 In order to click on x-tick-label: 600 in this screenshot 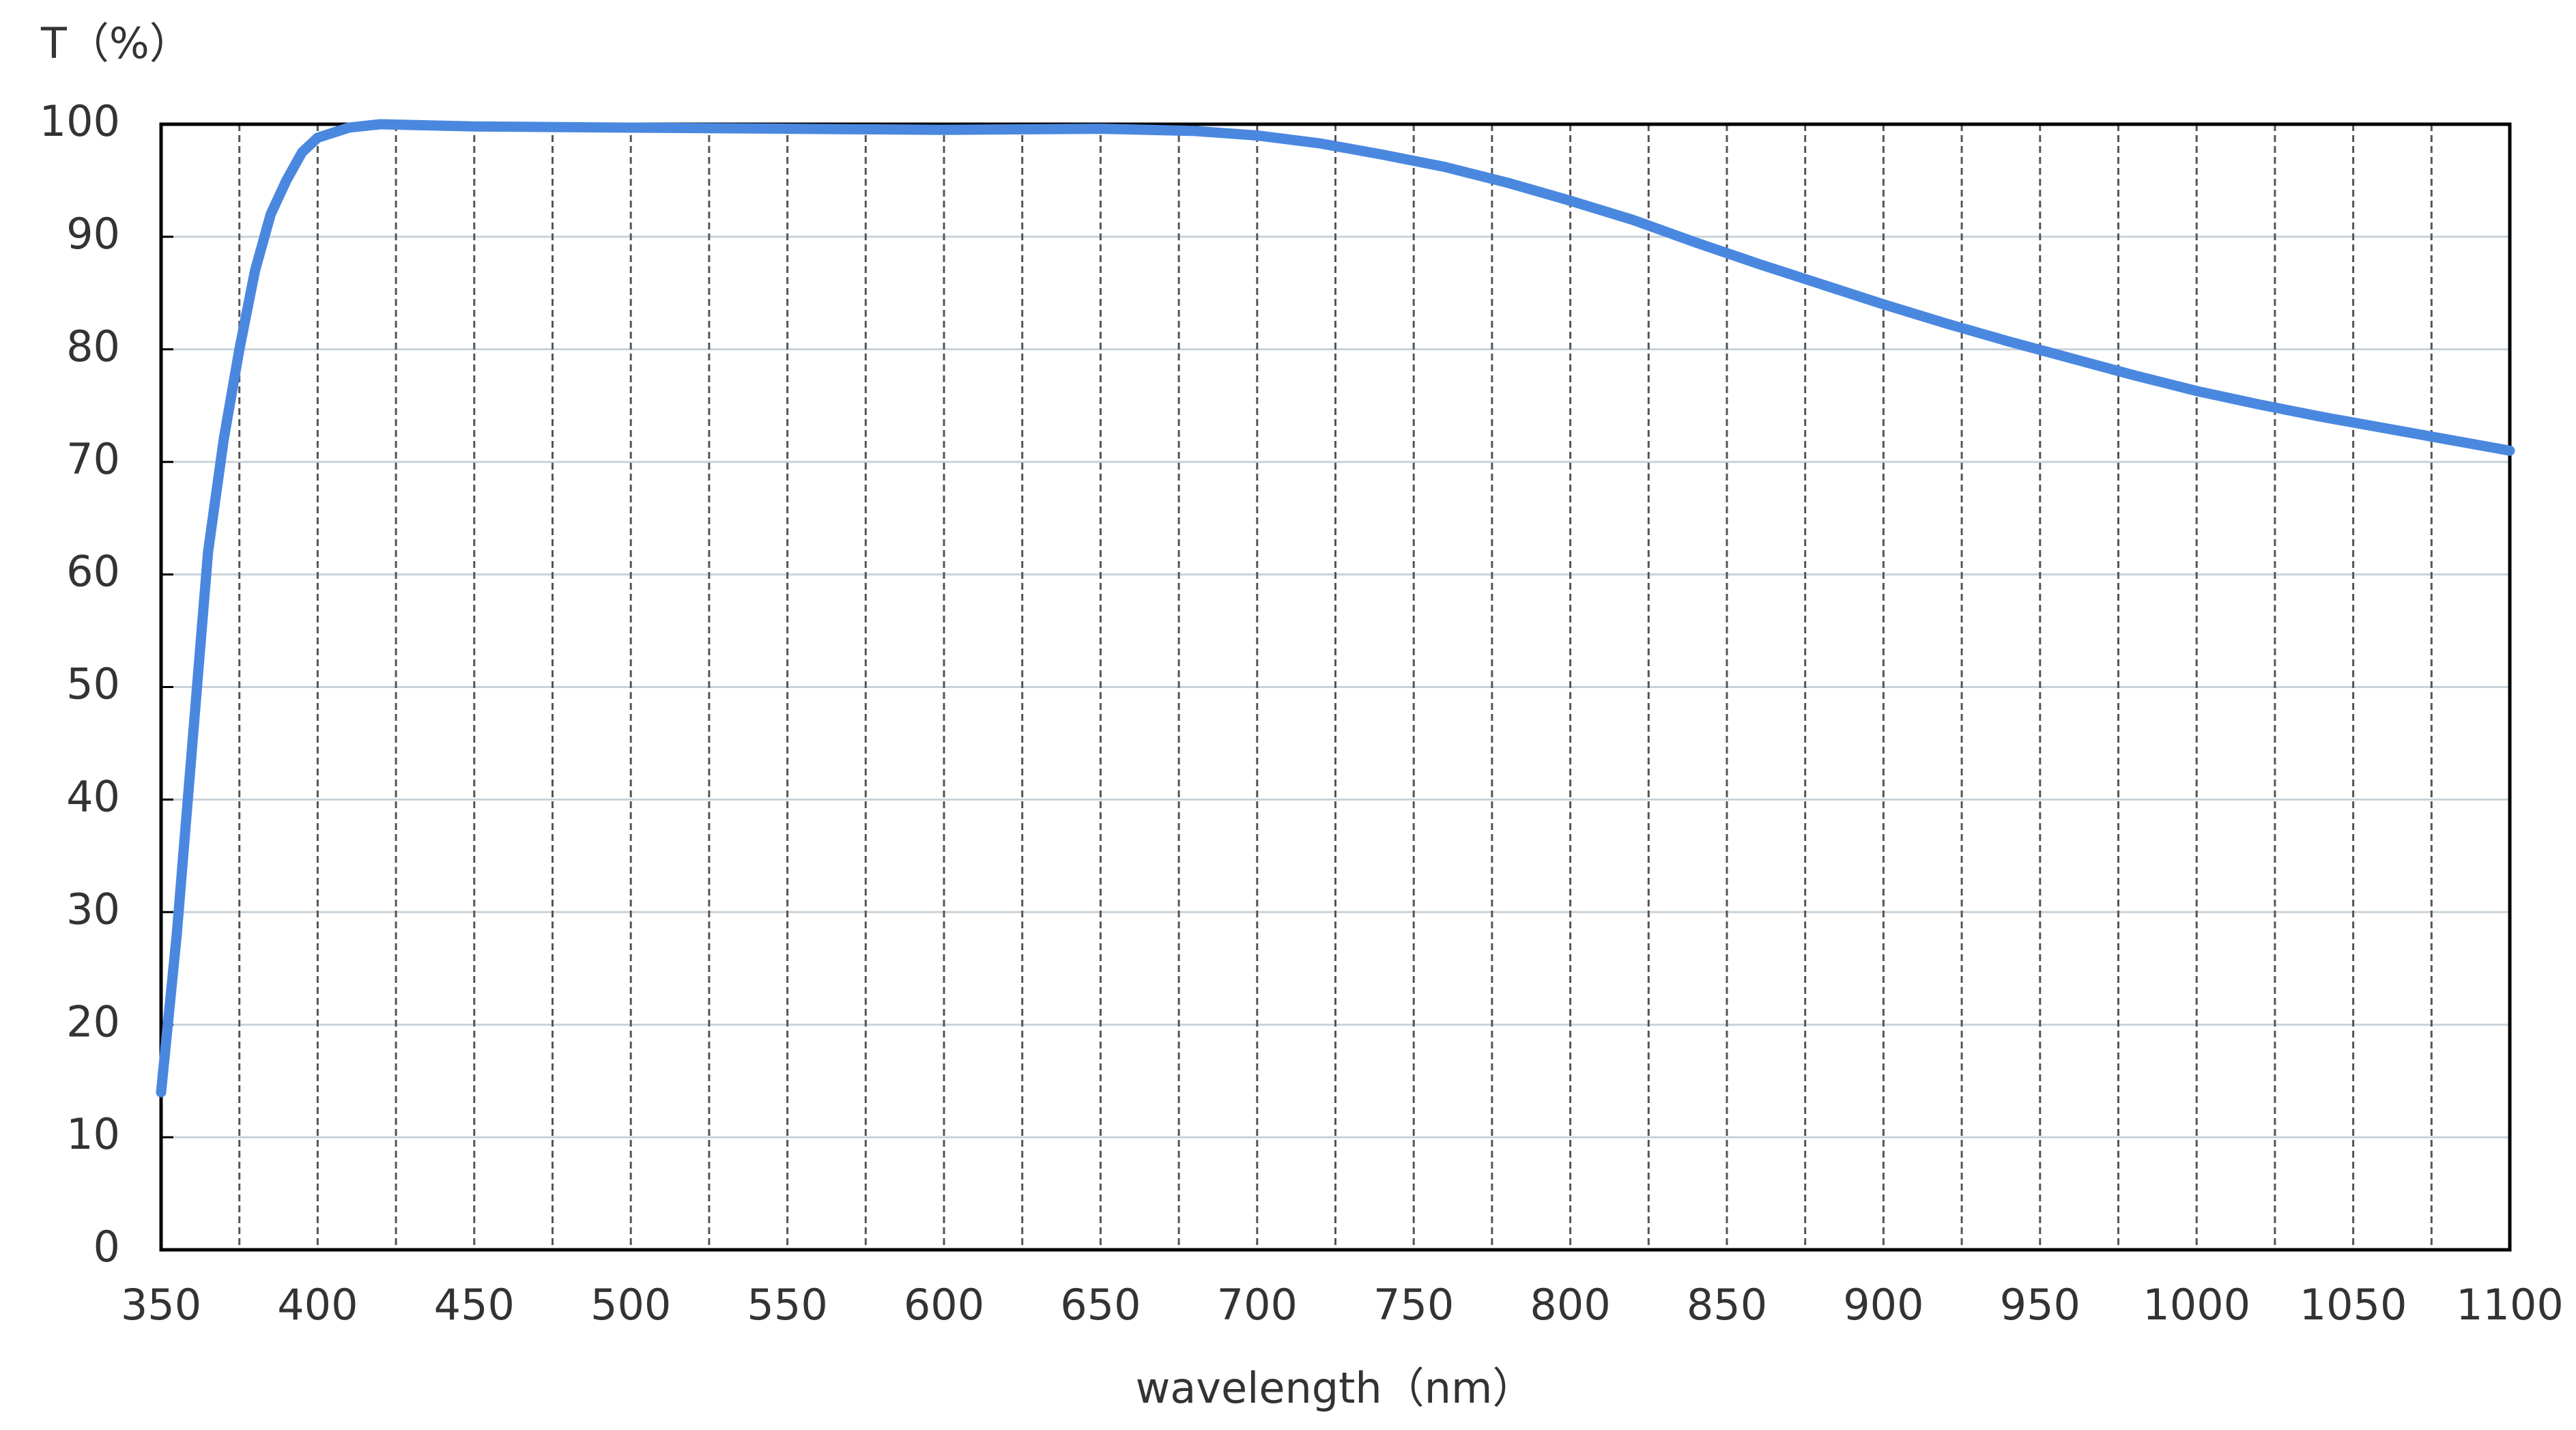, I will do `click(944, 1305)`.